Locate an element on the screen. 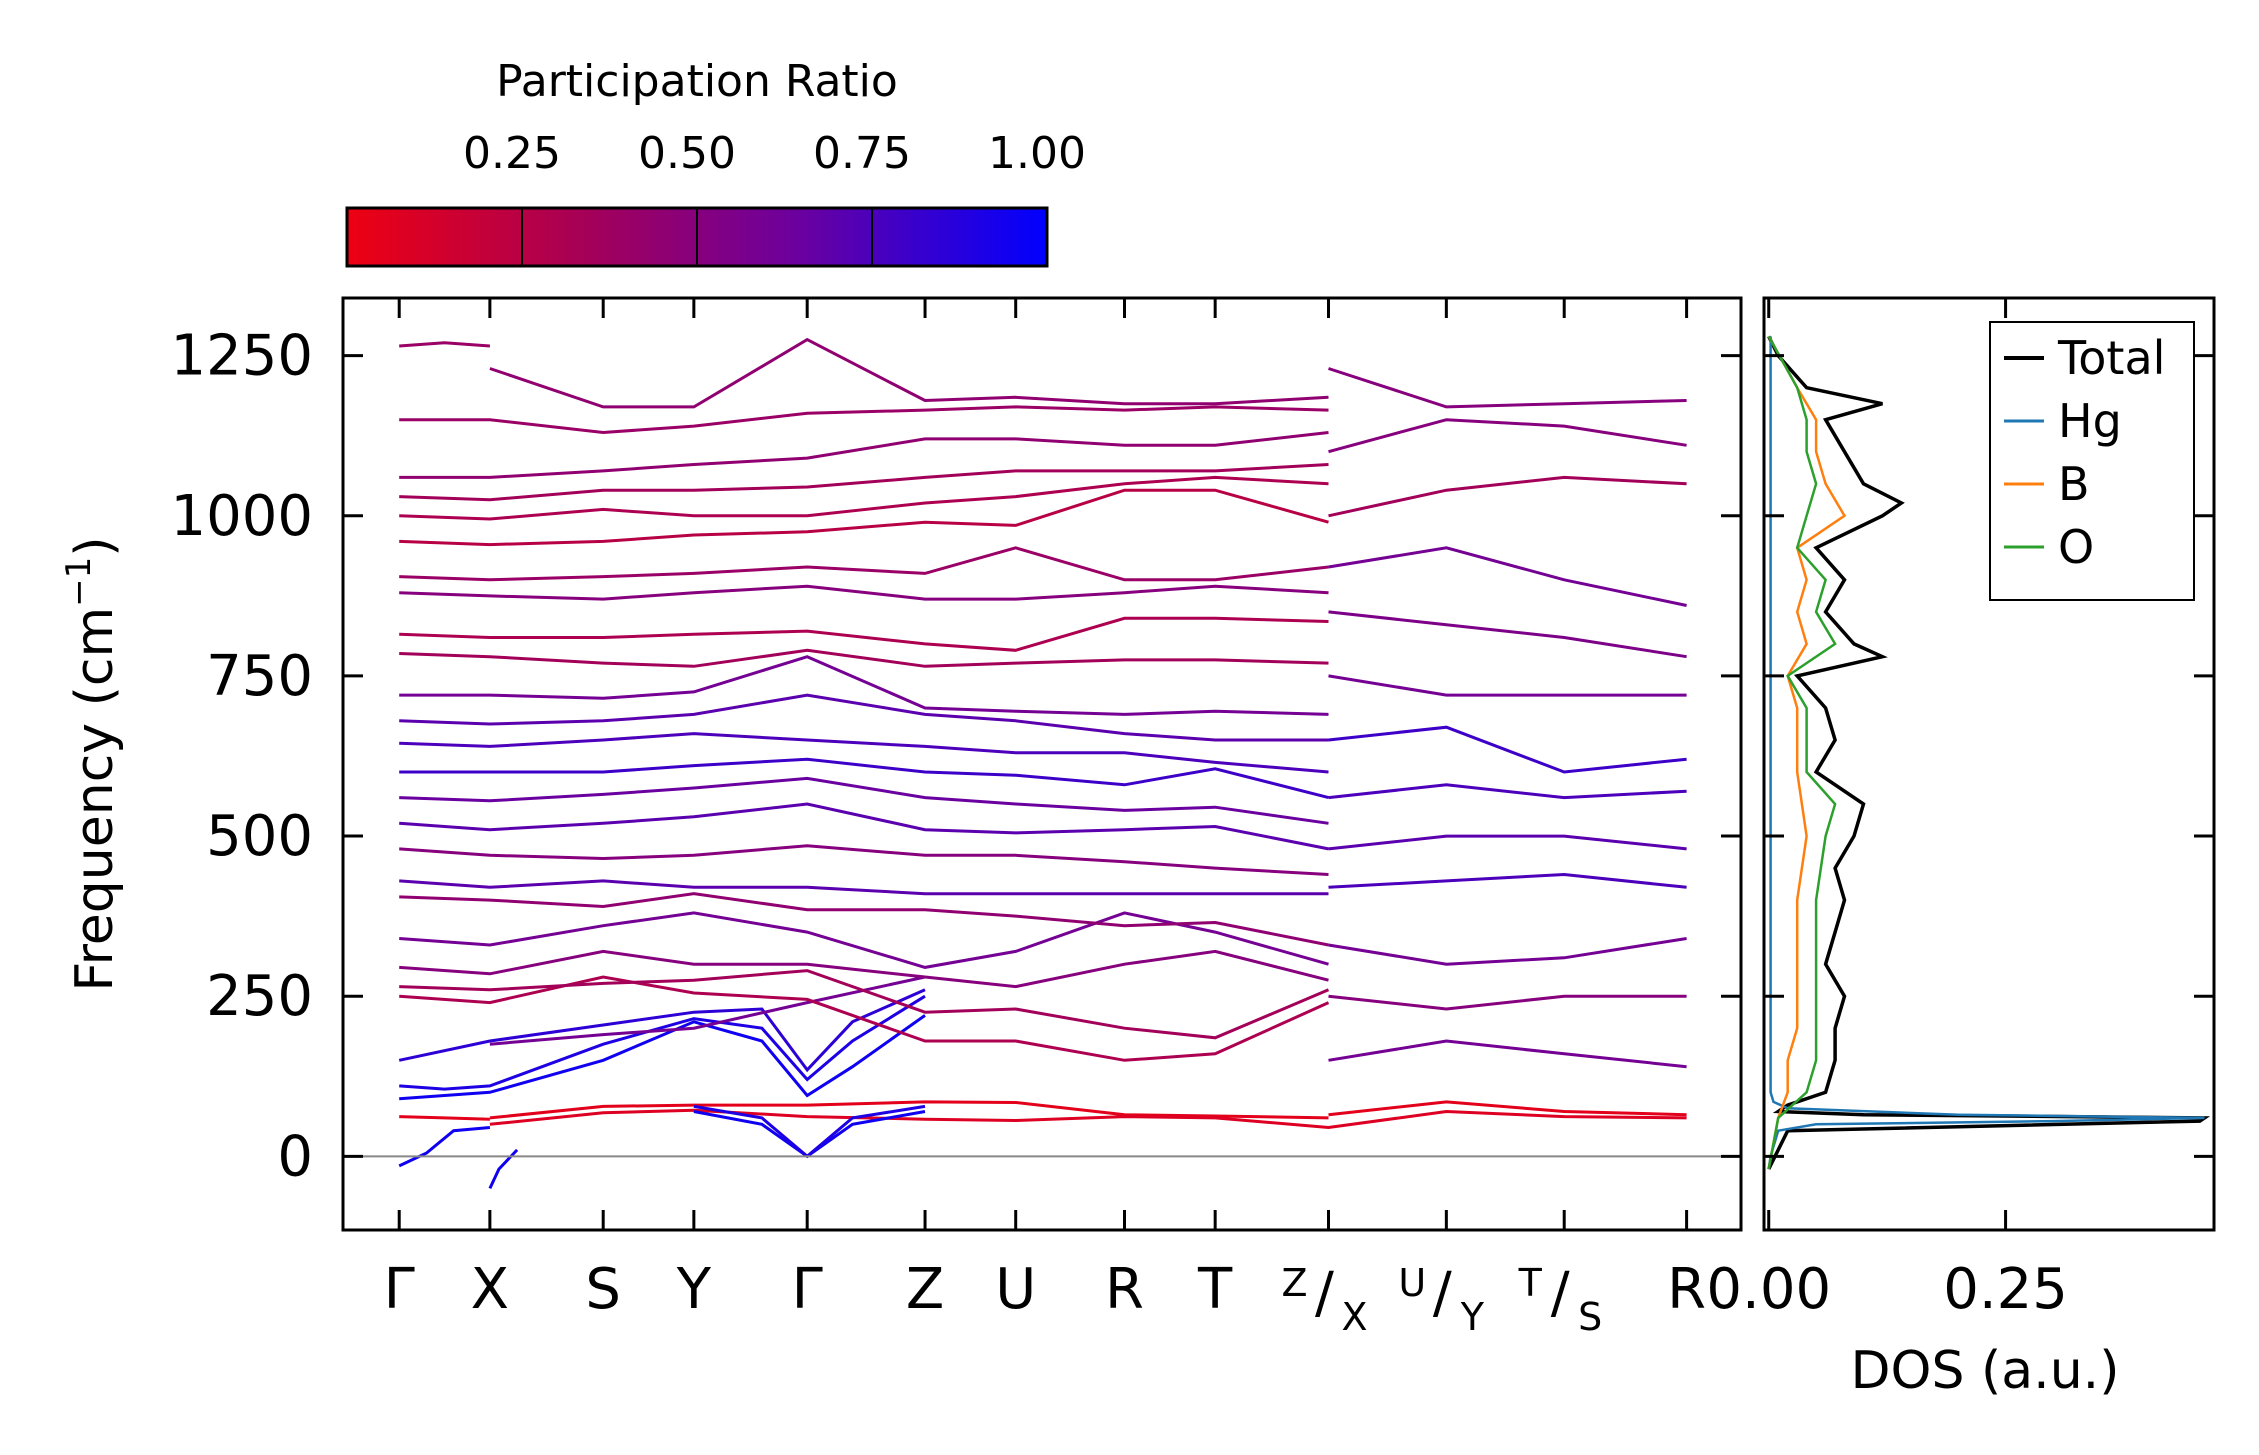 The image size is (2259, 1455). legend-frame is located at coordinates (2092, 461).